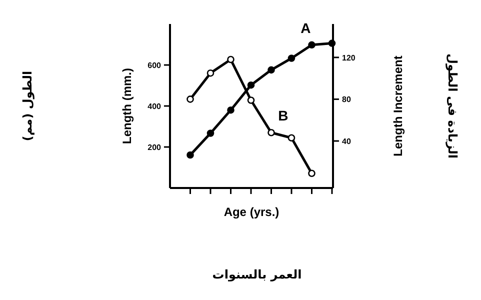 The image size is (481, 300). What do you see at coordinates (27, 106) in the screenshot?
I see `text: الطول (مم)` at bounding box center [27, 106].